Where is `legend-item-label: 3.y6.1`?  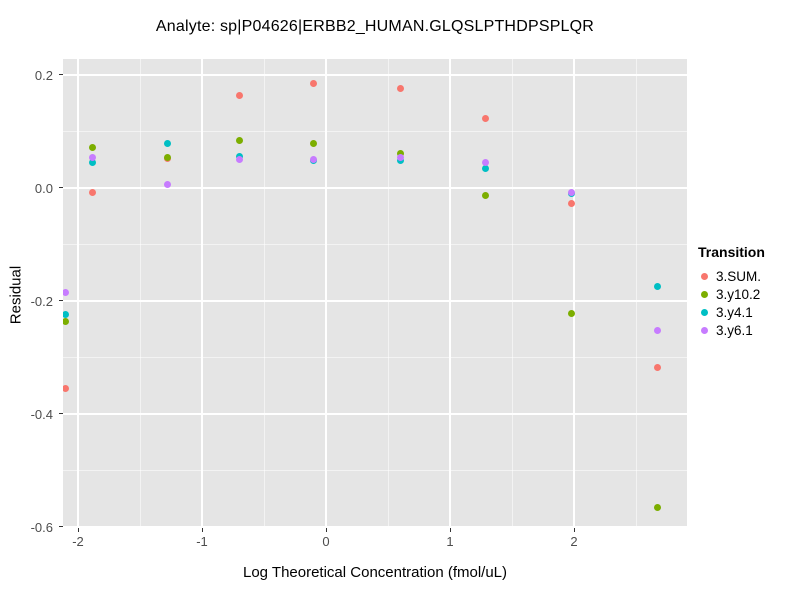
legend-item-label: 3.y6.1 is located at coordinates (734, 330).